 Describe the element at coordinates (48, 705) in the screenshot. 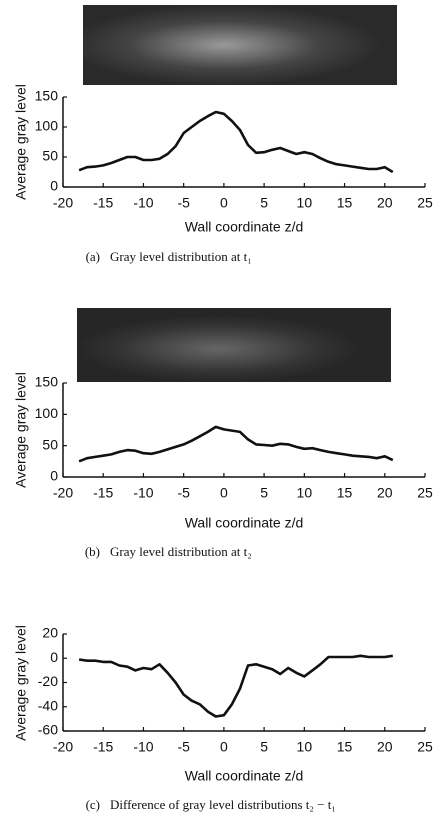

I see `y-tick-label: -40` at that location.